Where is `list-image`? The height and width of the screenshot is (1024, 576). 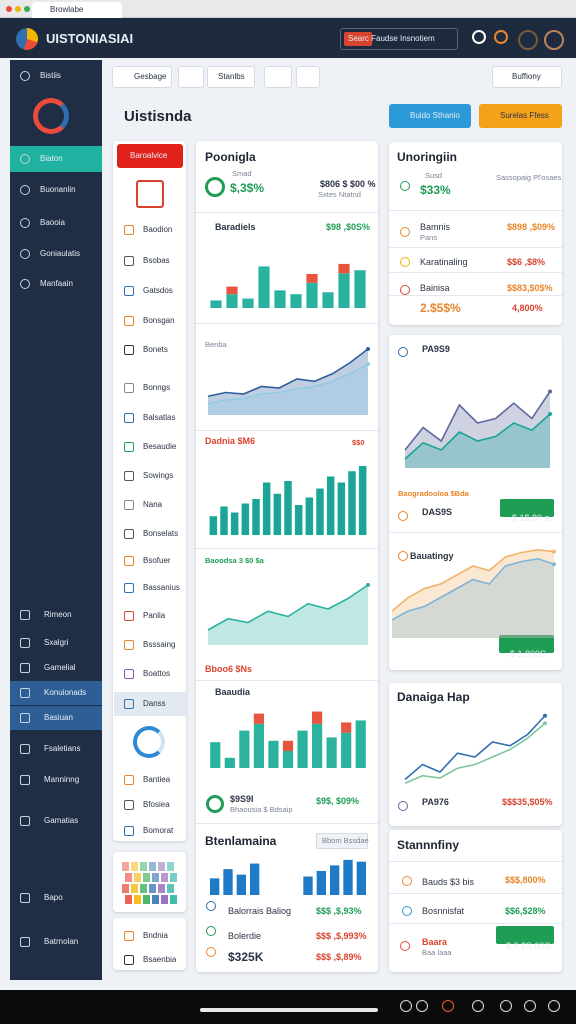 list-image is located at coordinates (150, 194).